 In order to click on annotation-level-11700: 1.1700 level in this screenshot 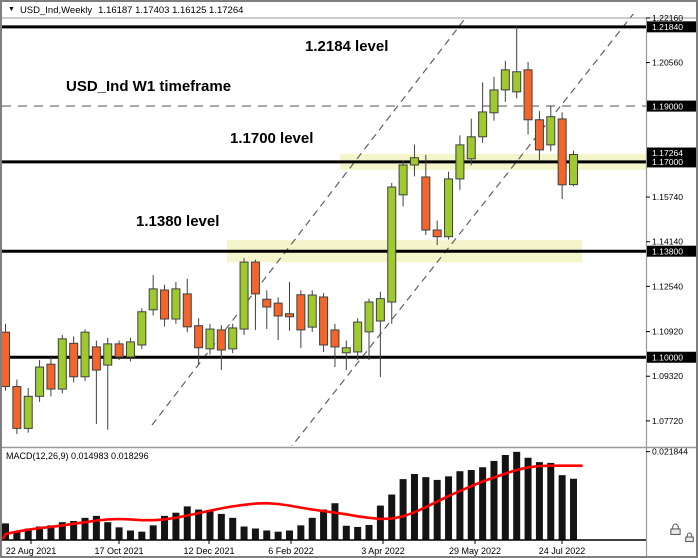, I will do `click(272, 138)`.